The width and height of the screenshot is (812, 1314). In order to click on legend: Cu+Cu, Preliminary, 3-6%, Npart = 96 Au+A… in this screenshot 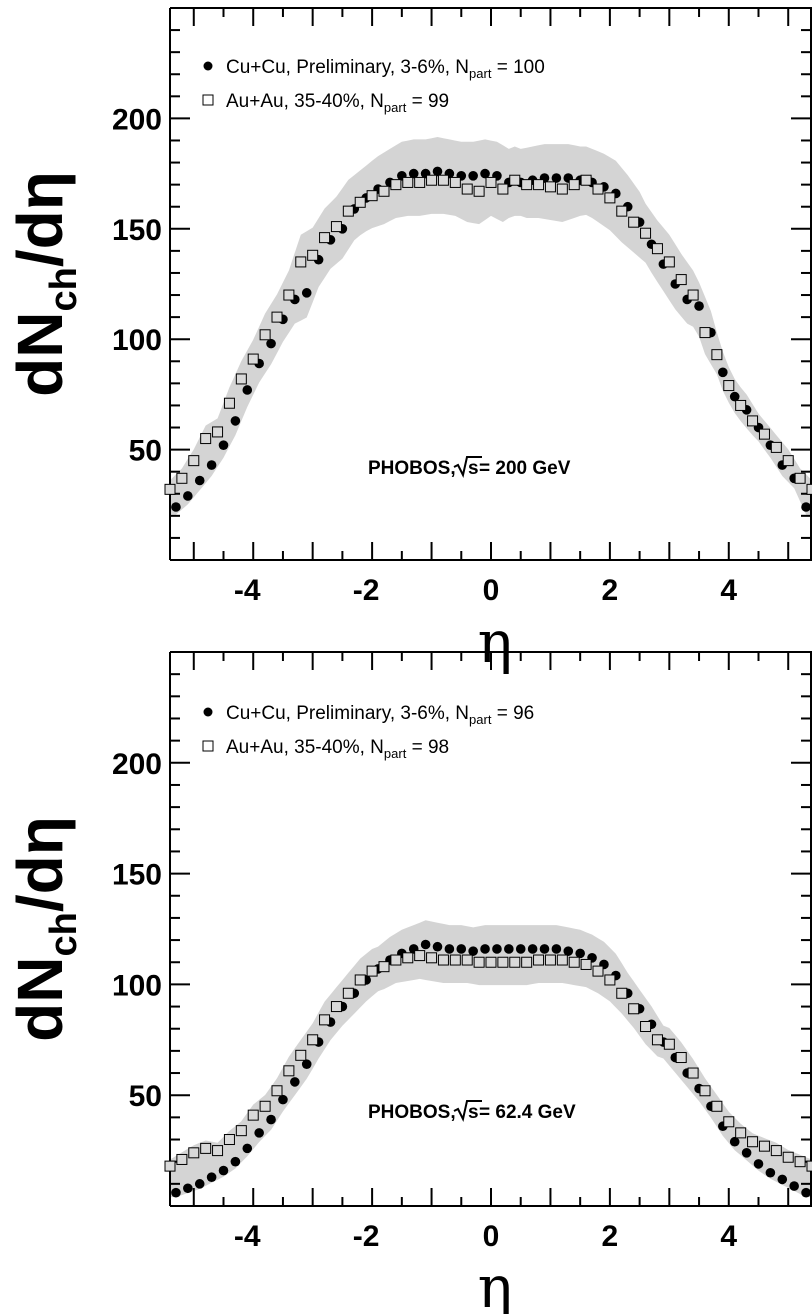, I will do `click(368, 732)`.